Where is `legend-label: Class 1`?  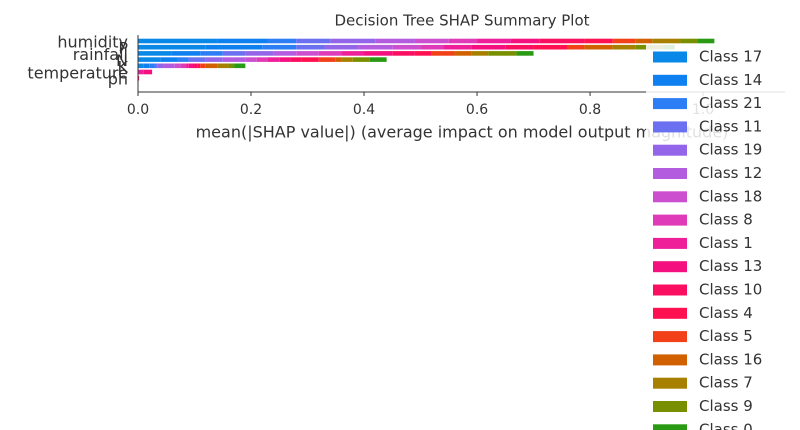
legend-label: Class 1 is located at coordinates (726, 243).